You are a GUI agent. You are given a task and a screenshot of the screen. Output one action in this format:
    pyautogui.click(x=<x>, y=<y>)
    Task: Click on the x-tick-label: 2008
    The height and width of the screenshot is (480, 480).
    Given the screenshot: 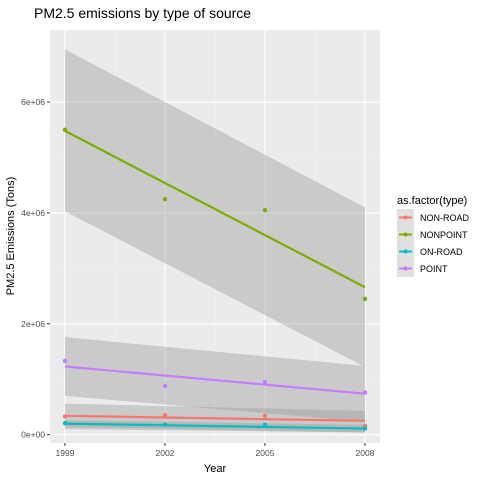 What is the action you would take?
    pyautogui.click(x=365, y=453)
    